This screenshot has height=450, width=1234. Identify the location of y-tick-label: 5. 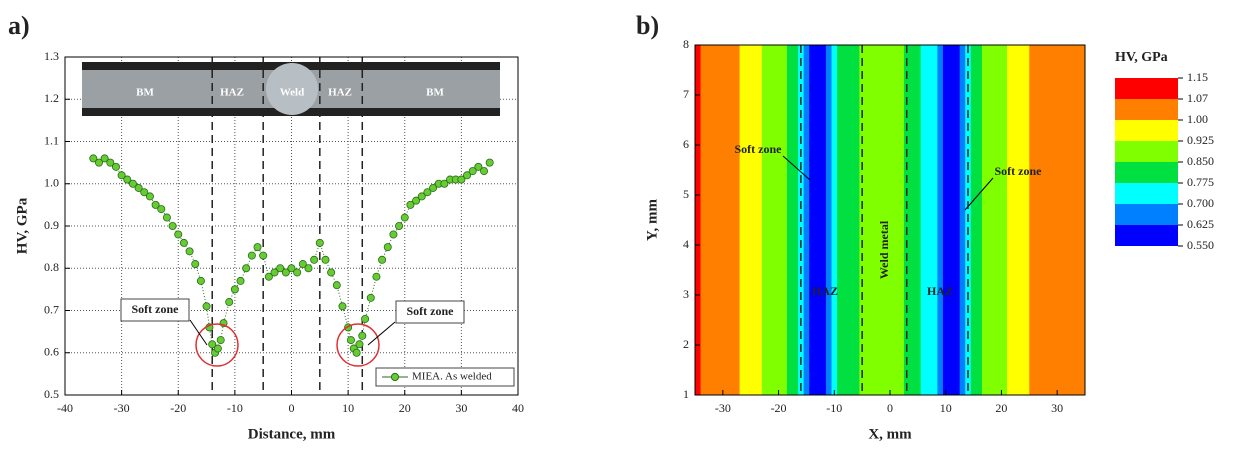
(686, 194).